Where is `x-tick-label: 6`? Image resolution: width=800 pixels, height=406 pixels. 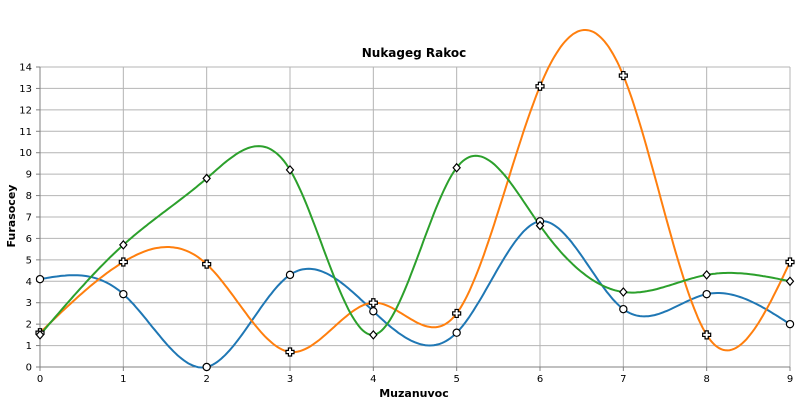
x-tick-label: 6 is located at coordinates (540, 379).